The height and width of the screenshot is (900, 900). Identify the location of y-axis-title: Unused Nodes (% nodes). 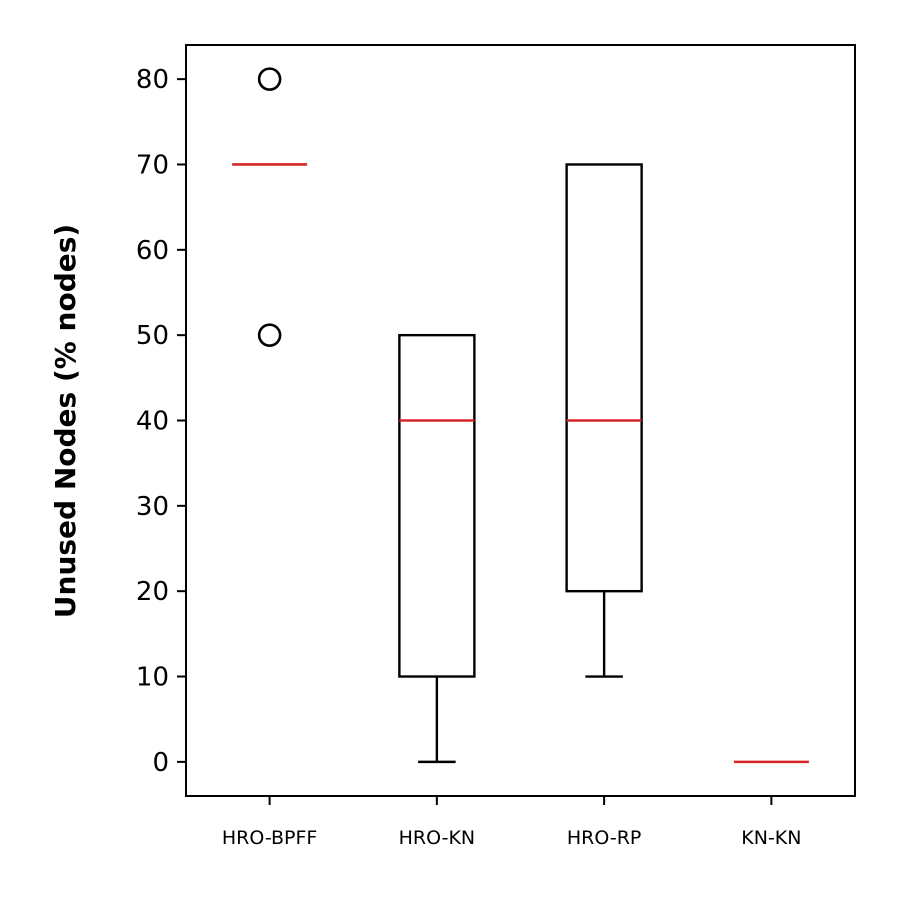
(65, 421).